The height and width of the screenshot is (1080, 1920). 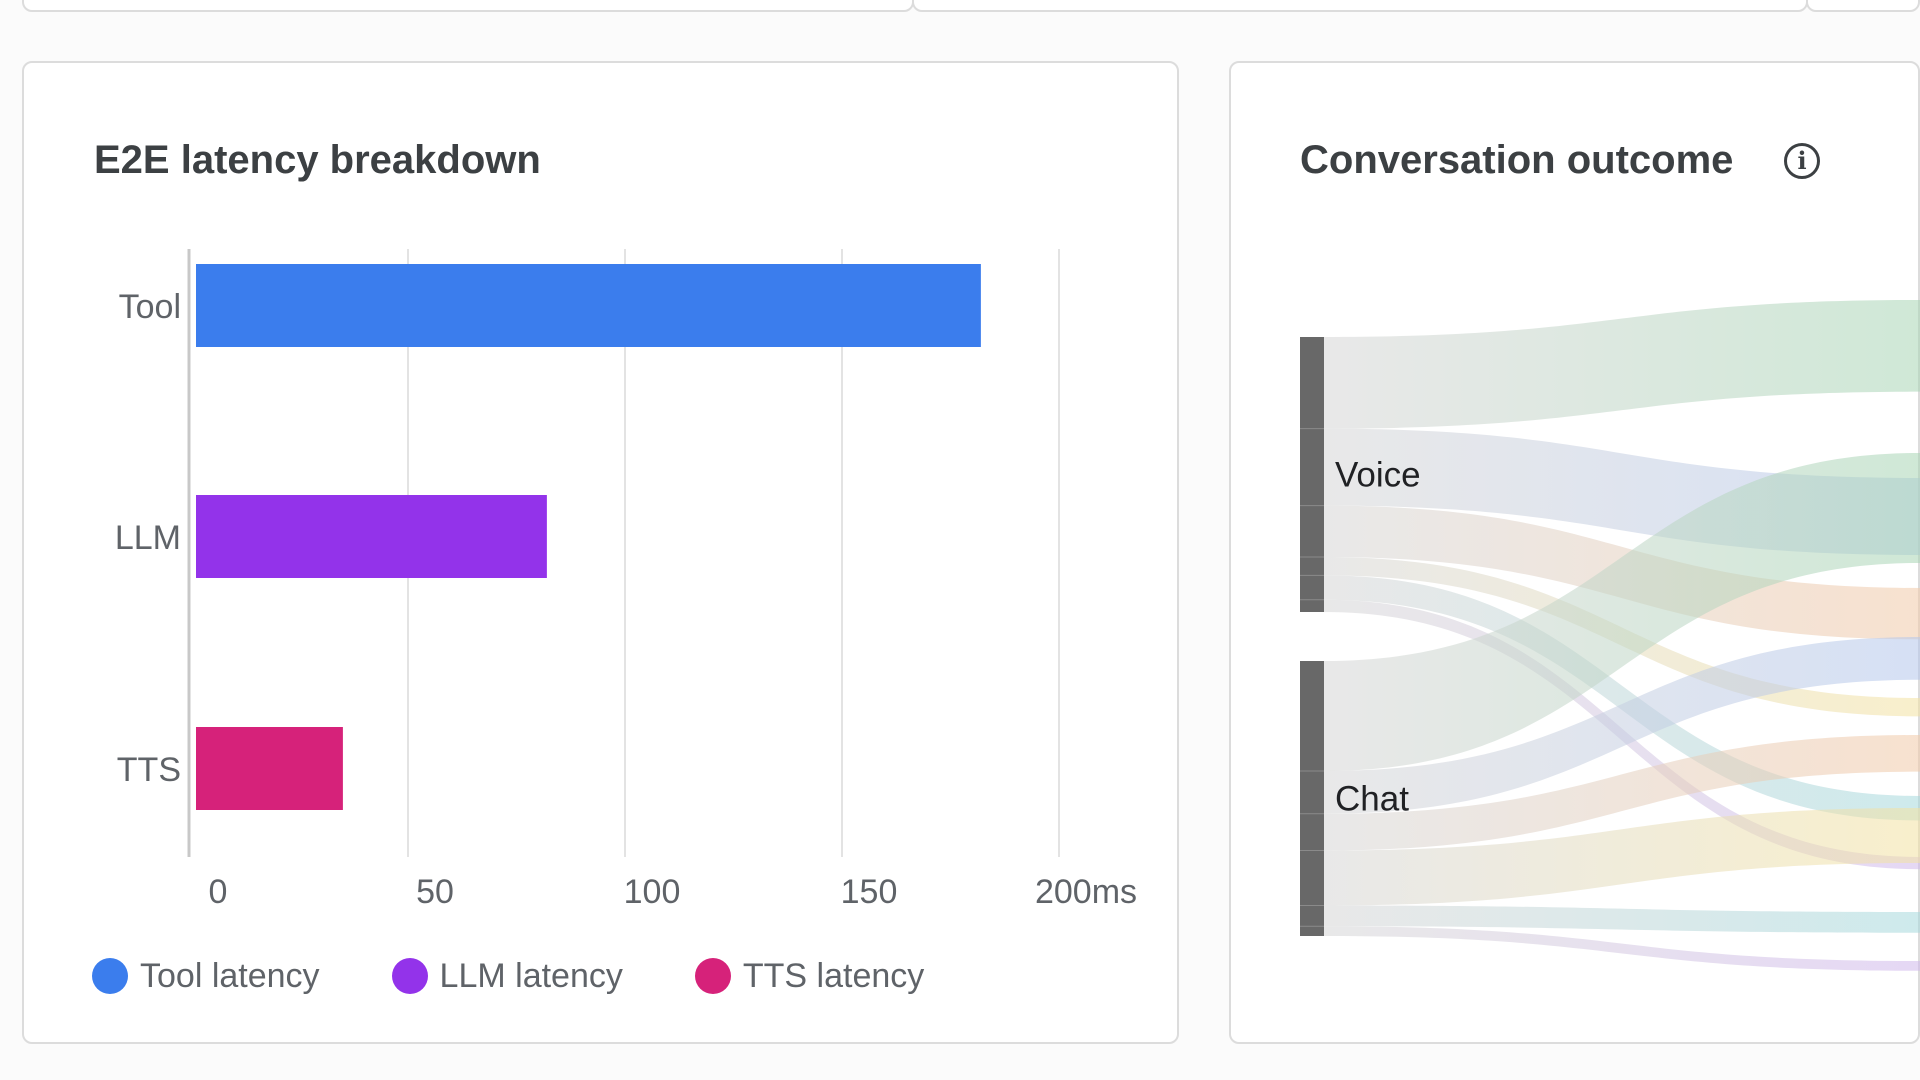 What do you see at coordinates (1086, 892) in the screenshot?
I see `x-tick-label: 200ms` at bounding box center [1086, 892].